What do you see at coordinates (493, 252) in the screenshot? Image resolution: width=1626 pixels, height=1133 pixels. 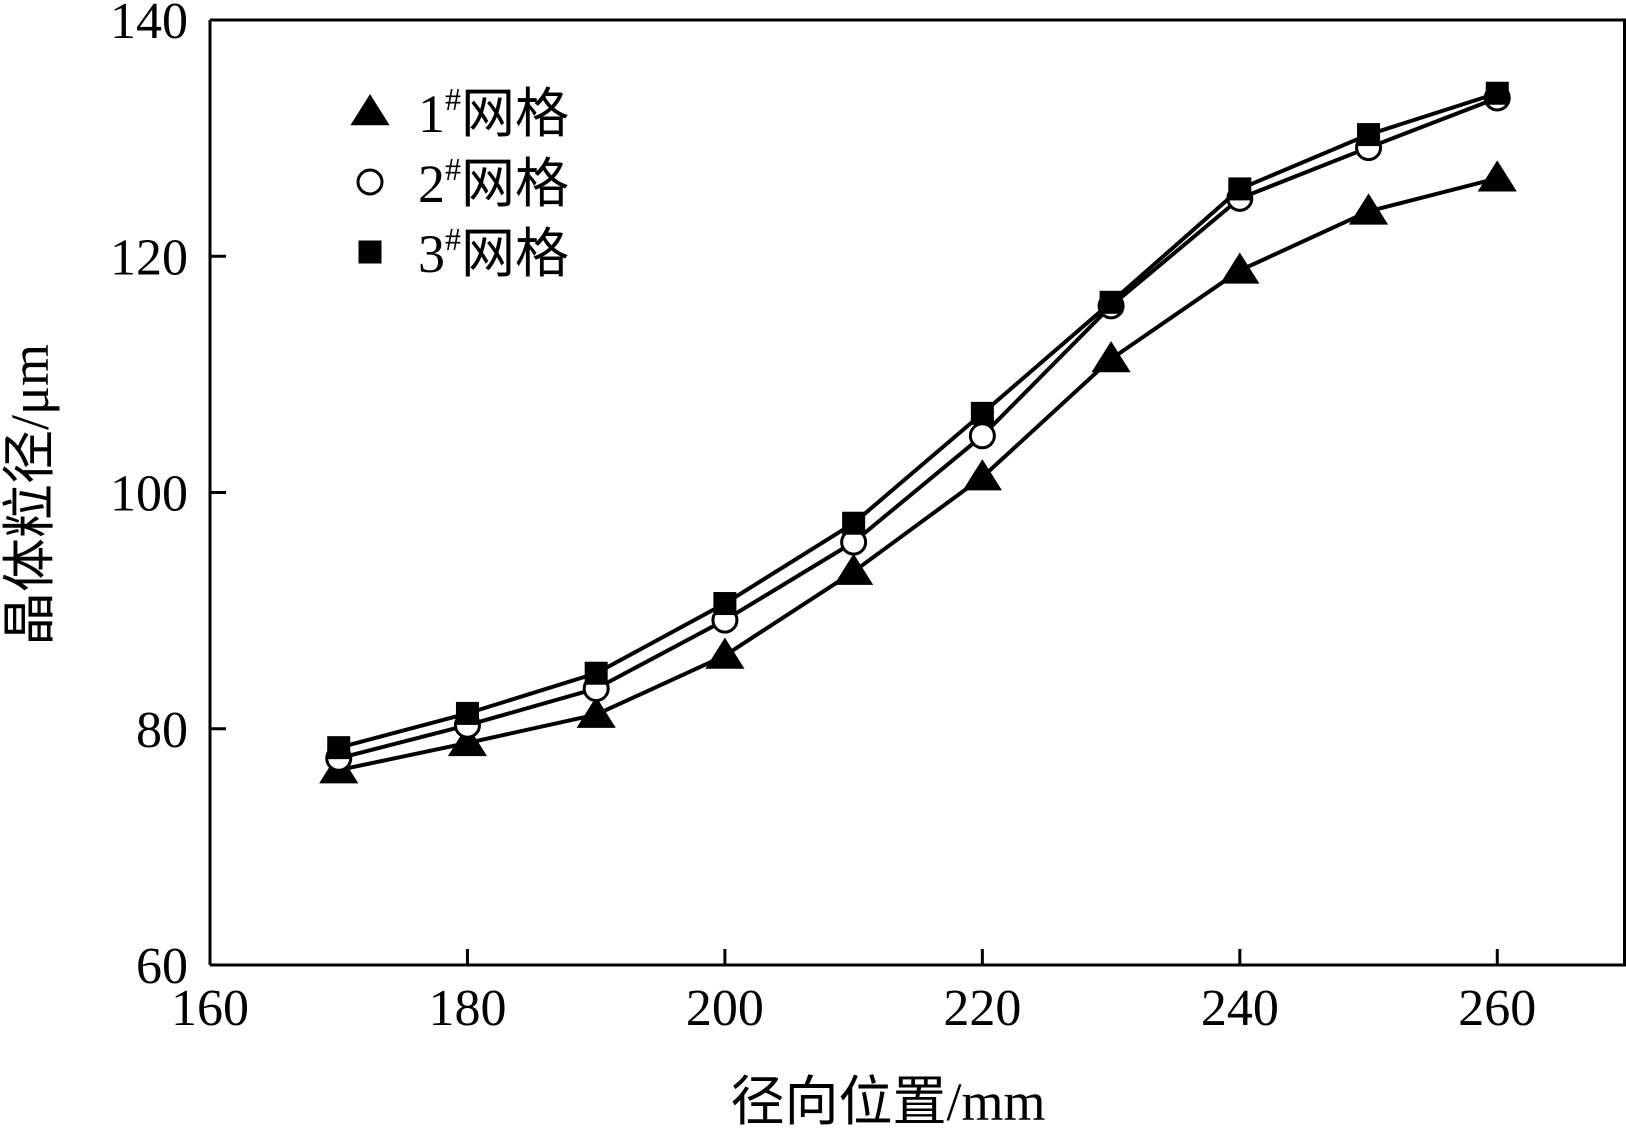 I see `legend-label-3: 3#网格` at bounding box center [493, 252].